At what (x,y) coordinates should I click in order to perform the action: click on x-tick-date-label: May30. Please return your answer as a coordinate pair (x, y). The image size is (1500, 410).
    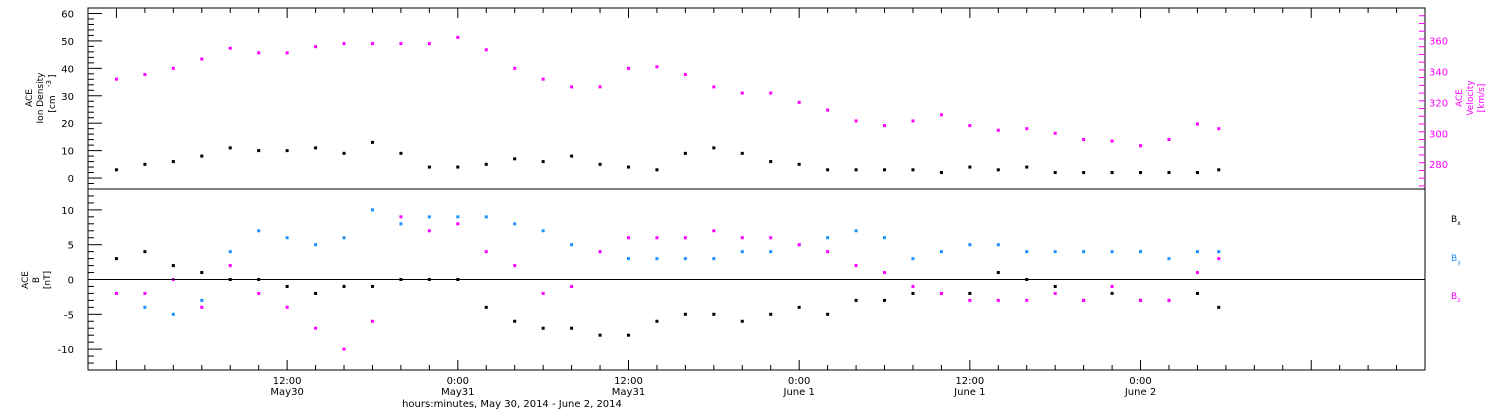
    Looking at the image, I should click on (286, 392).